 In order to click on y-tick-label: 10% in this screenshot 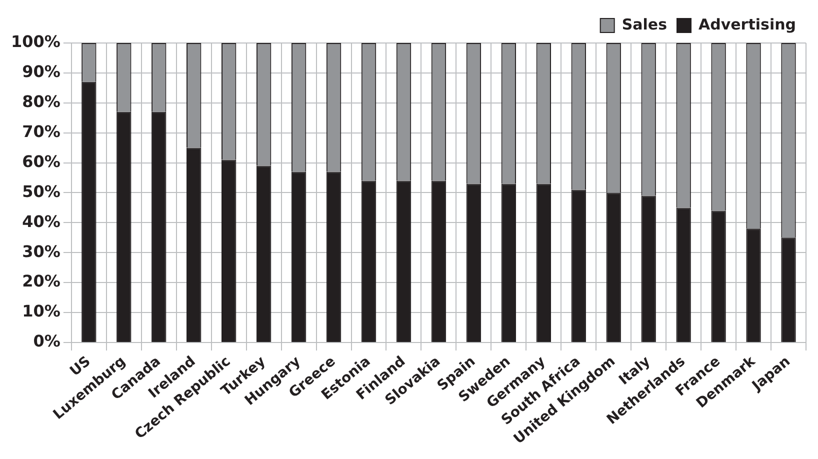, I will do `click(41, 311)`.